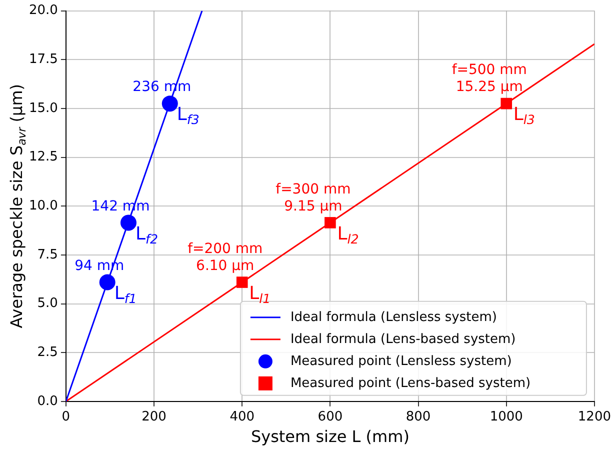 The height and width of the screenshot is (454, 614). Describe the element at coordinates (225, 257) in the screenshot. I see `annotation: f=200 mm 6.10 µm` at that location.